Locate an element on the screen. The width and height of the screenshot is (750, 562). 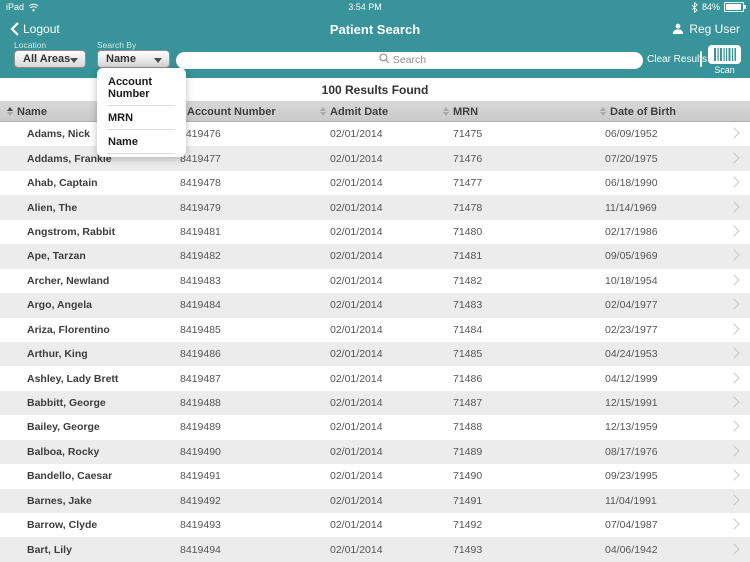
column-header-name: Name is located at coordinates (27, 111).